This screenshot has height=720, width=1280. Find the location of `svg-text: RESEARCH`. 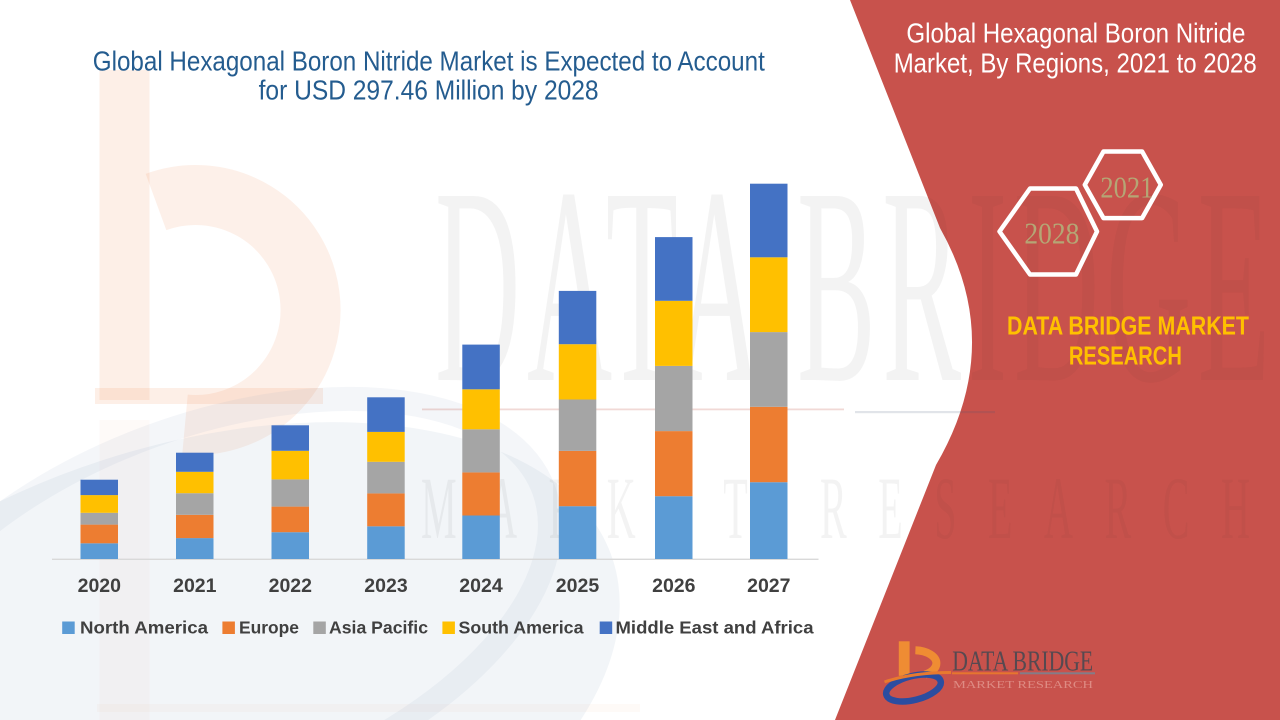

svg-text: RESEARCH is located at coordinates (1125, 356).